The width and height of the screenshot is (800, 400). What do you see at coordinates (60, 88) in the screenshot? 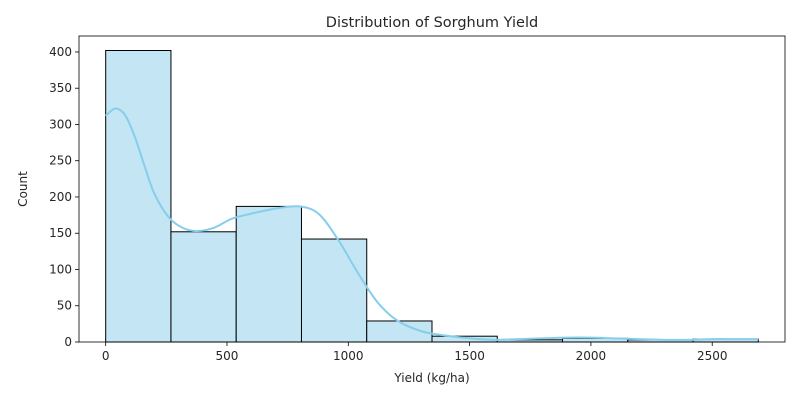
I see `y-tick-label: 350` at bounding box center [60, 88].